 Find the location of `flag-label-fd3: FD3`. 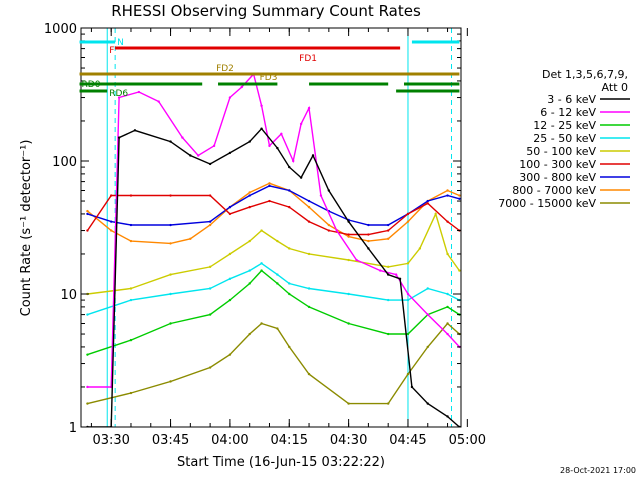

flag-label-fd3: FD3 is located at coordinates (269, 78).